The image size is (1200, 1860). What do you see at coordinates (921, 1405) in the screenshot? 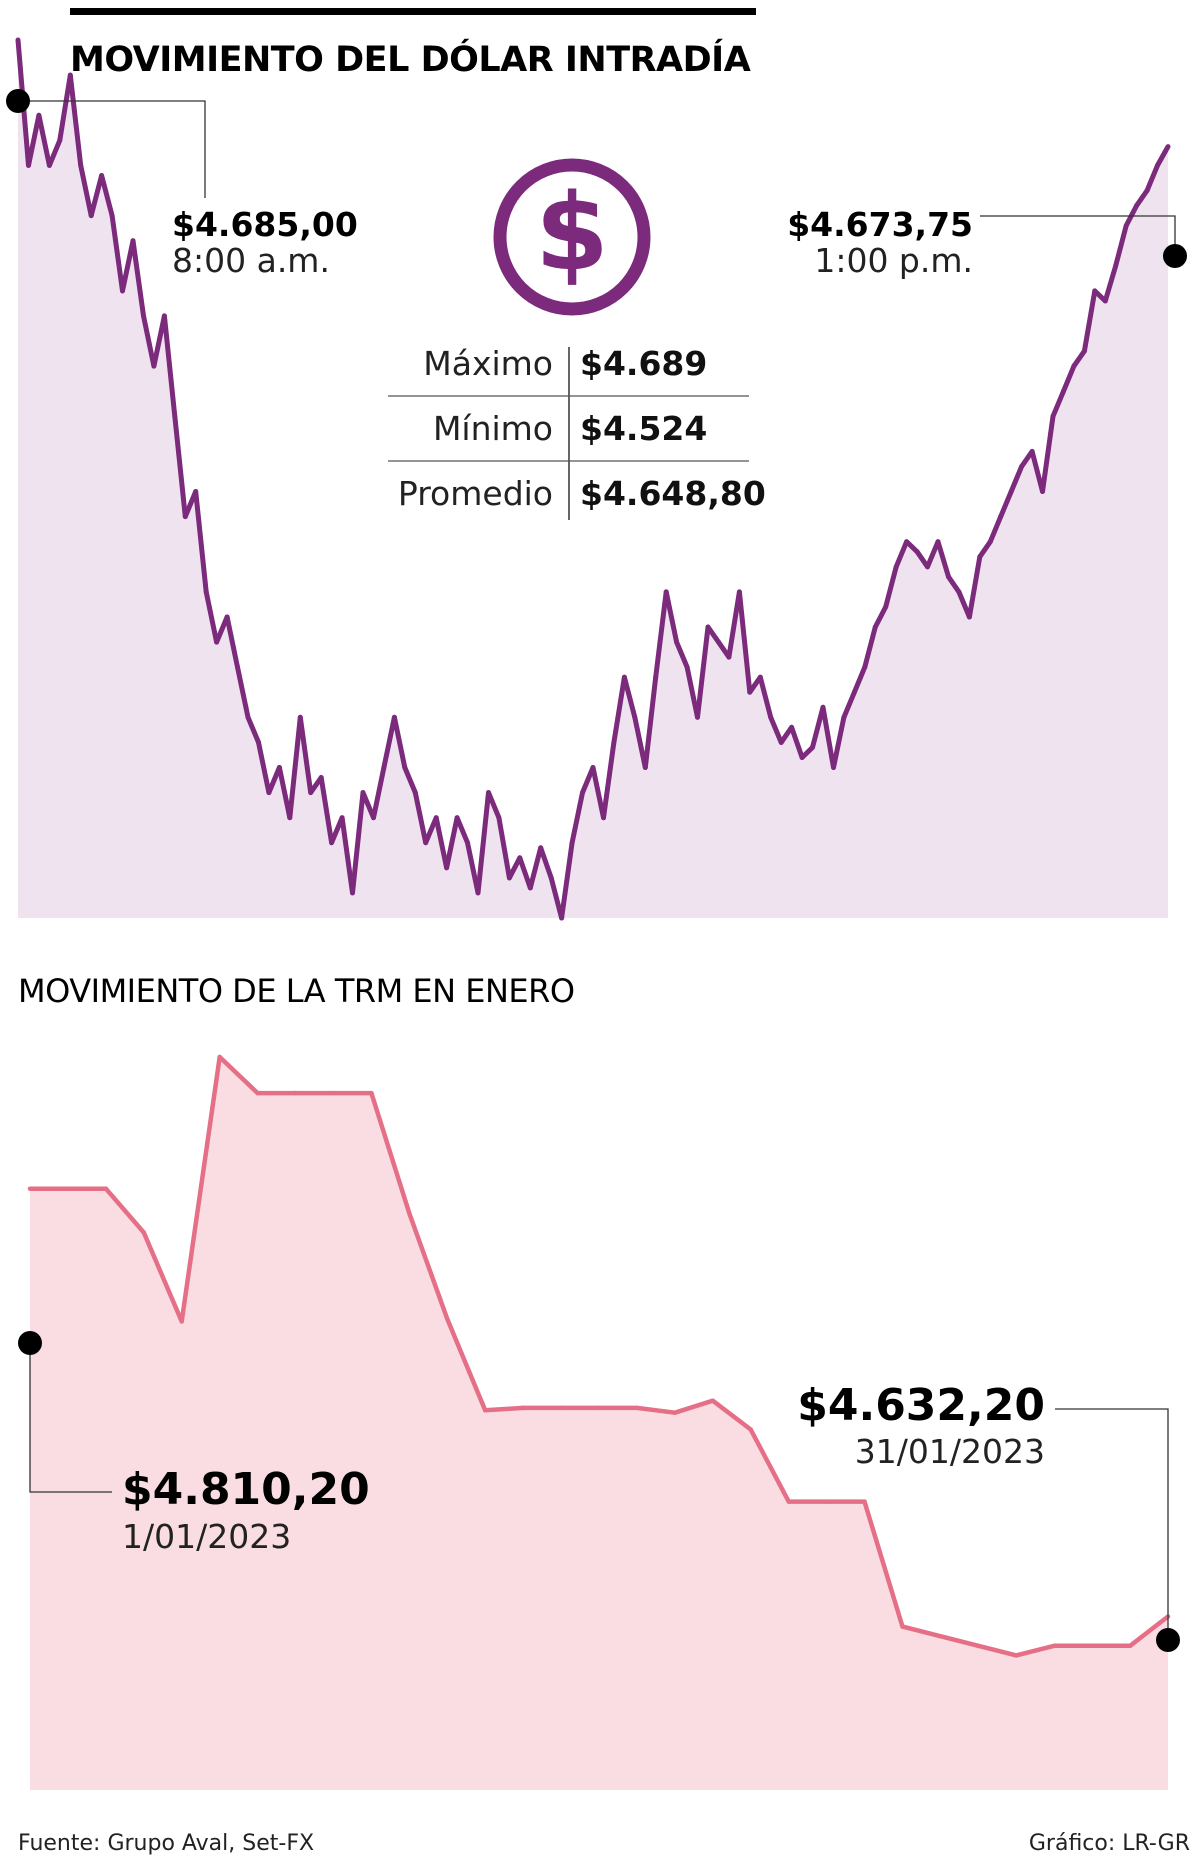
I see `callout-value-trm-end: $4.632,20` at bounding box center [921, 1405].